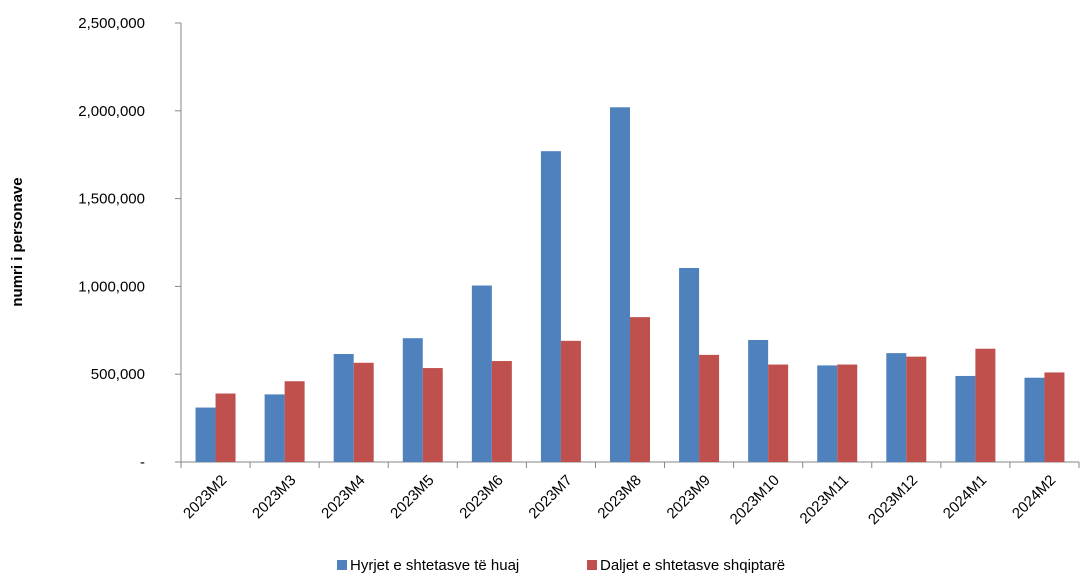  I want to click on x-tick-label: 2023M4, so click(343, 497).